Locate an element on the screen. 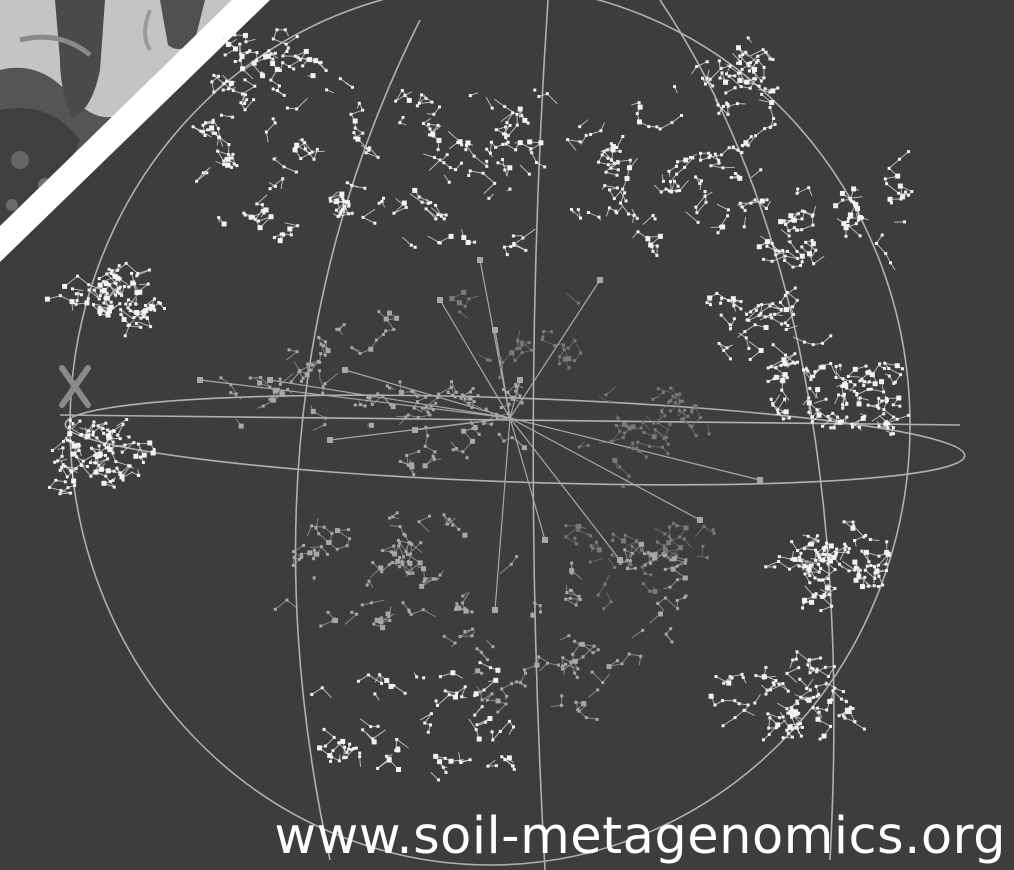 The width and height of the screenshot is (1014, 870). x-marker-icon is located at coordinates (75, 386).